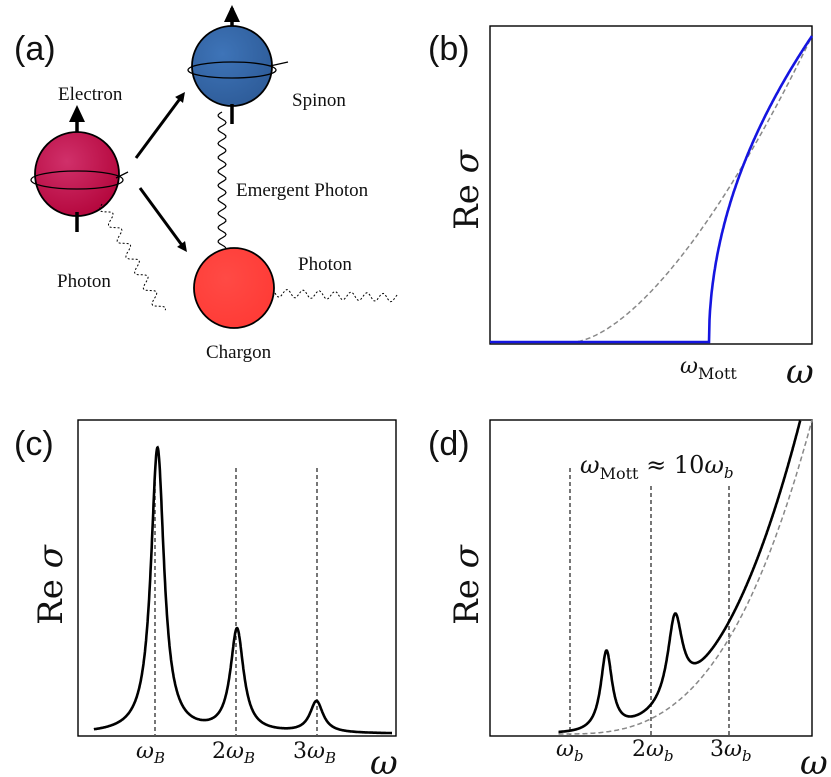 The height and width of the screenshot is (777, 831). Describe the element at coordinates (570, 751) in the screenshot. I see `panel-d-tick-1: ωb` at that location.